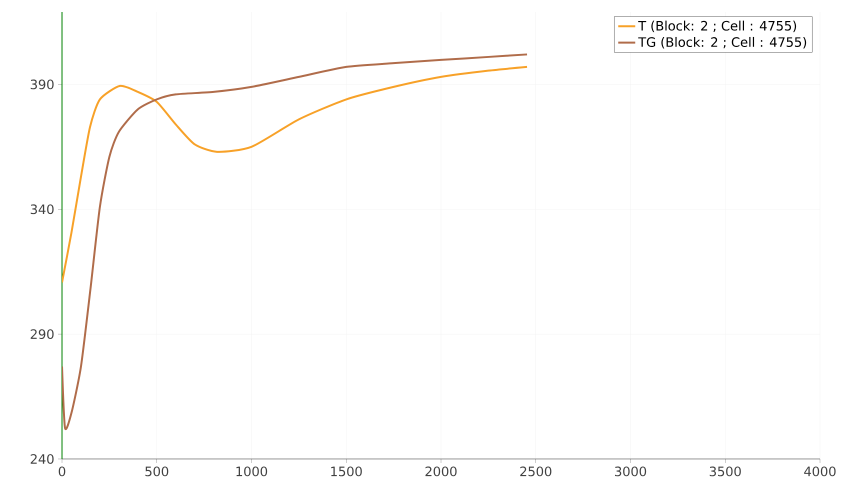 This screenshot has width=844, height=489. I want to click on x-tick-label: 2000, so click(441, 471).